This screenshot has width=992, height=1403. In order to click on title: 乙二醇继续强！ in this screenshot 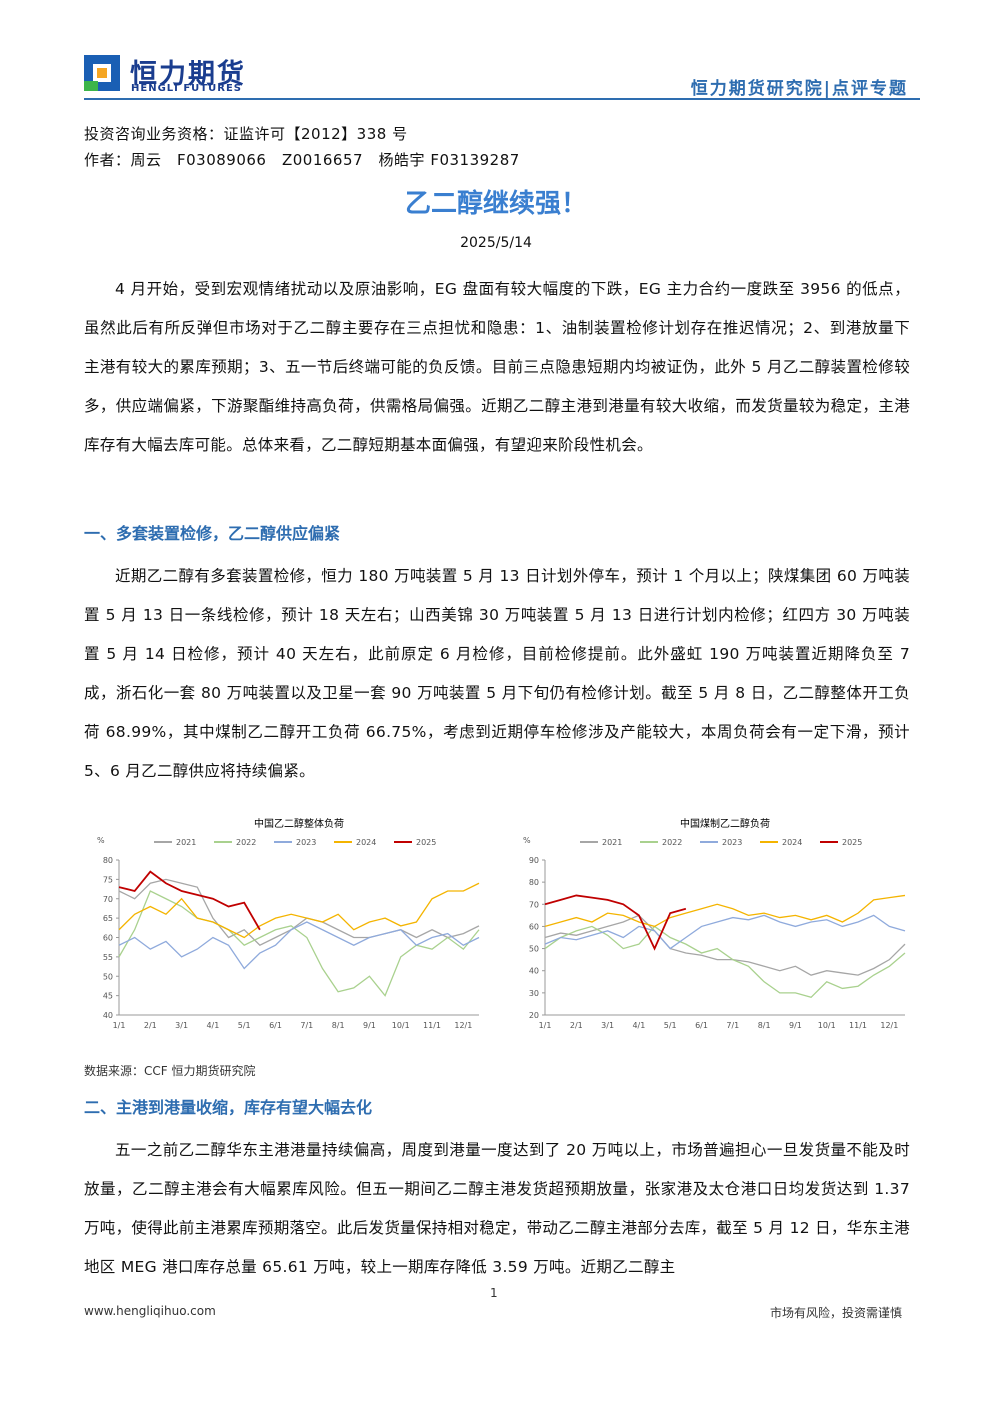, I will do `click(495, 204)`.